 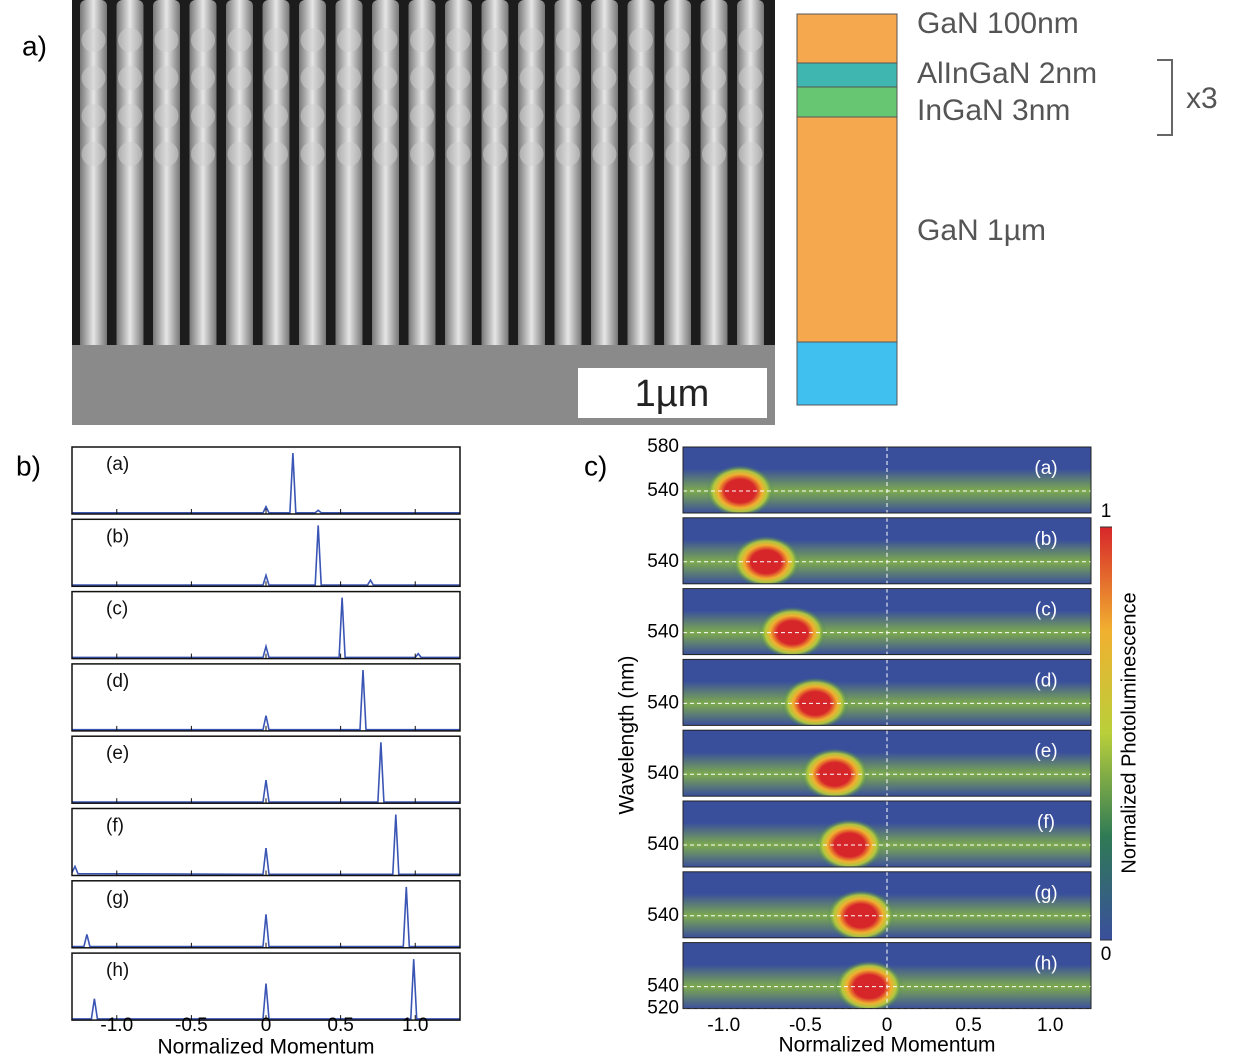 I want to click on panel-label: a), so click(x=34, y=45).